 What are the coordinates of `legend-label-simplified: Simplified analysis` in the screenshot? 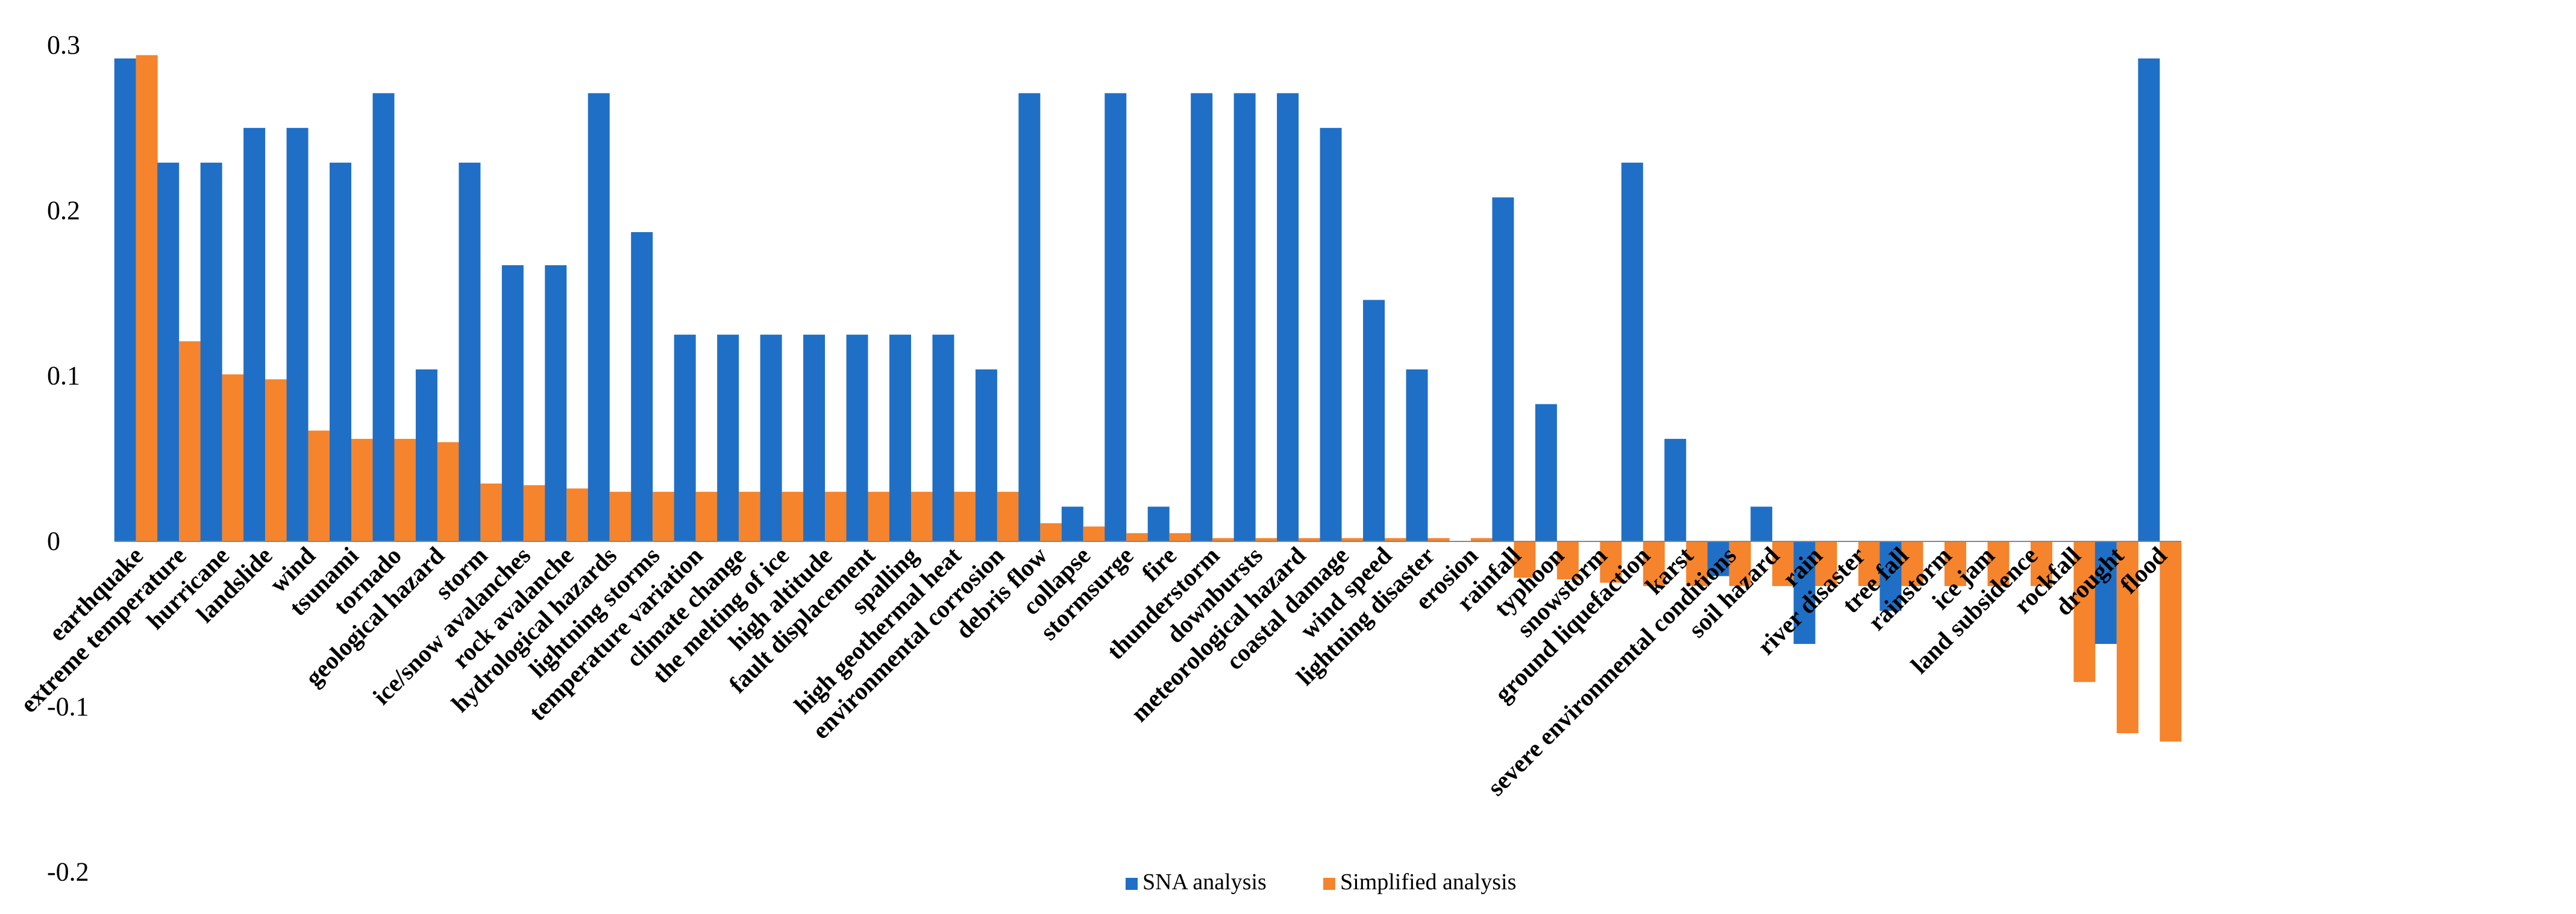 It's located at (1428, 882).